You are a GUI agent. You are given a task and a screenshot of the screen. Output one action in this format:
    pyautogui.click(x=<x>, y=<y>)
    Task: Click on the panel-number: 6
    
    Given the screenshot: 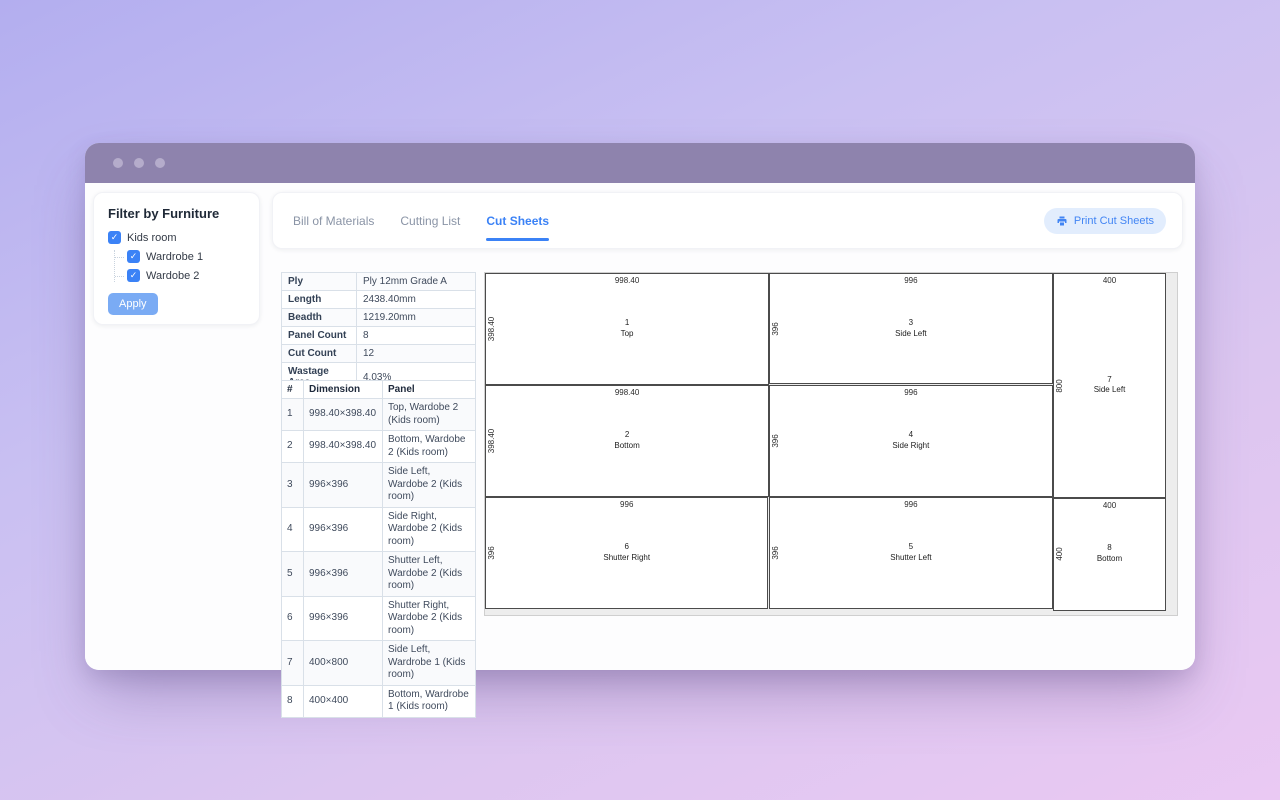 What is the action you would take?
    pyautogui.click(x=626, y=547)
    